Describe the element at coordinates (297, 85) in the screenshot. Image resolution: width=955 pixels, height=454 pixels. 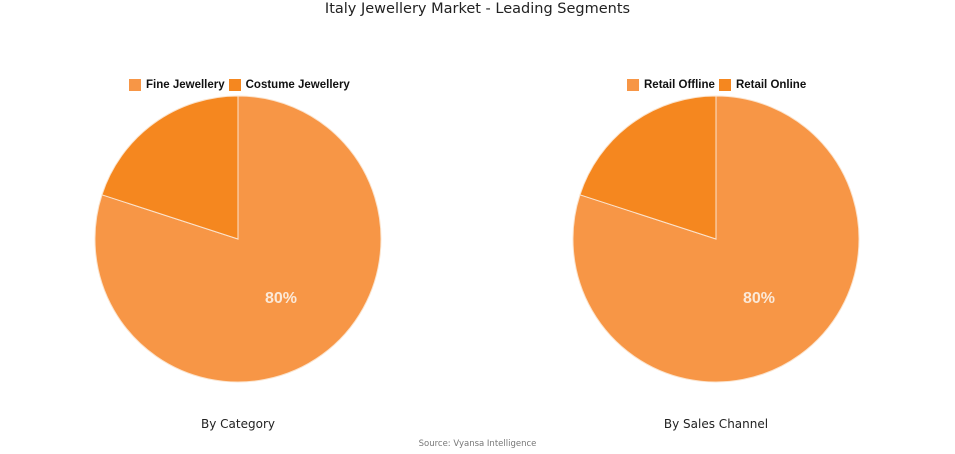
I see `legend-label: Costume Jewellery` at that location.